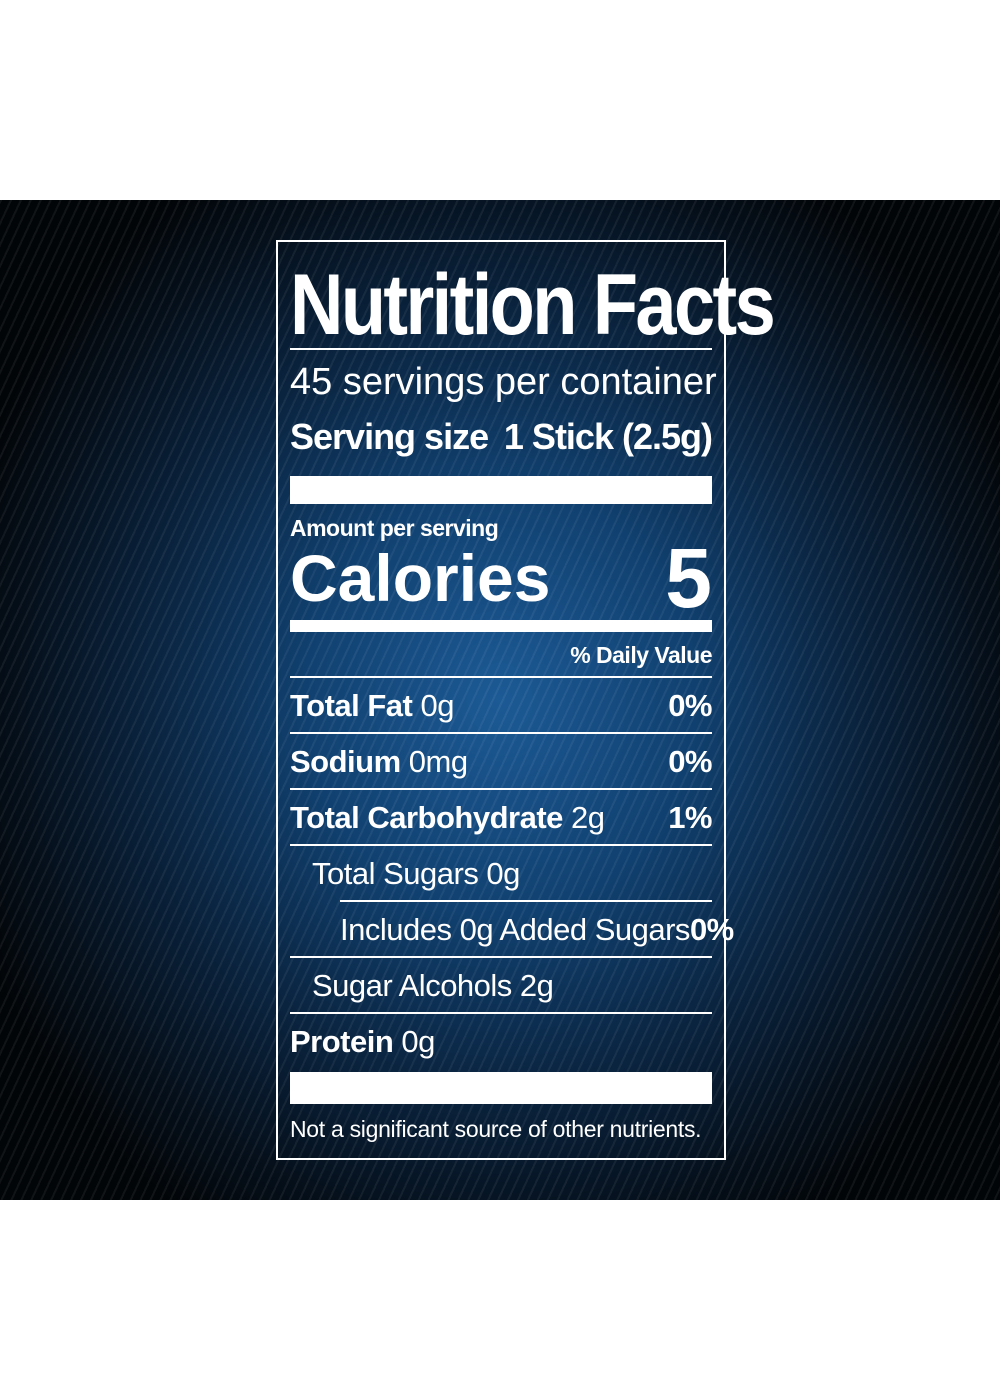 This screenshot has height=1400, width=1000. What do you see at coordinates (420, 578) in the screenshot?
I see `calories-label: Calories` at bounding box center [420, 578].